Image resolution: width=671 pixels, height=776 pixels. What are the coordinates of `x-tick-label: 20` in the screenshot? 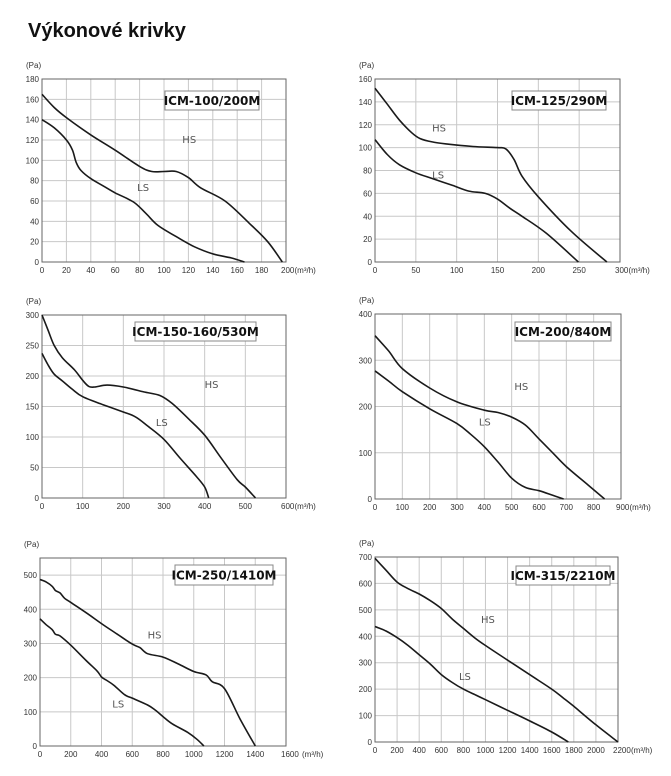 It's located at (66, 270).